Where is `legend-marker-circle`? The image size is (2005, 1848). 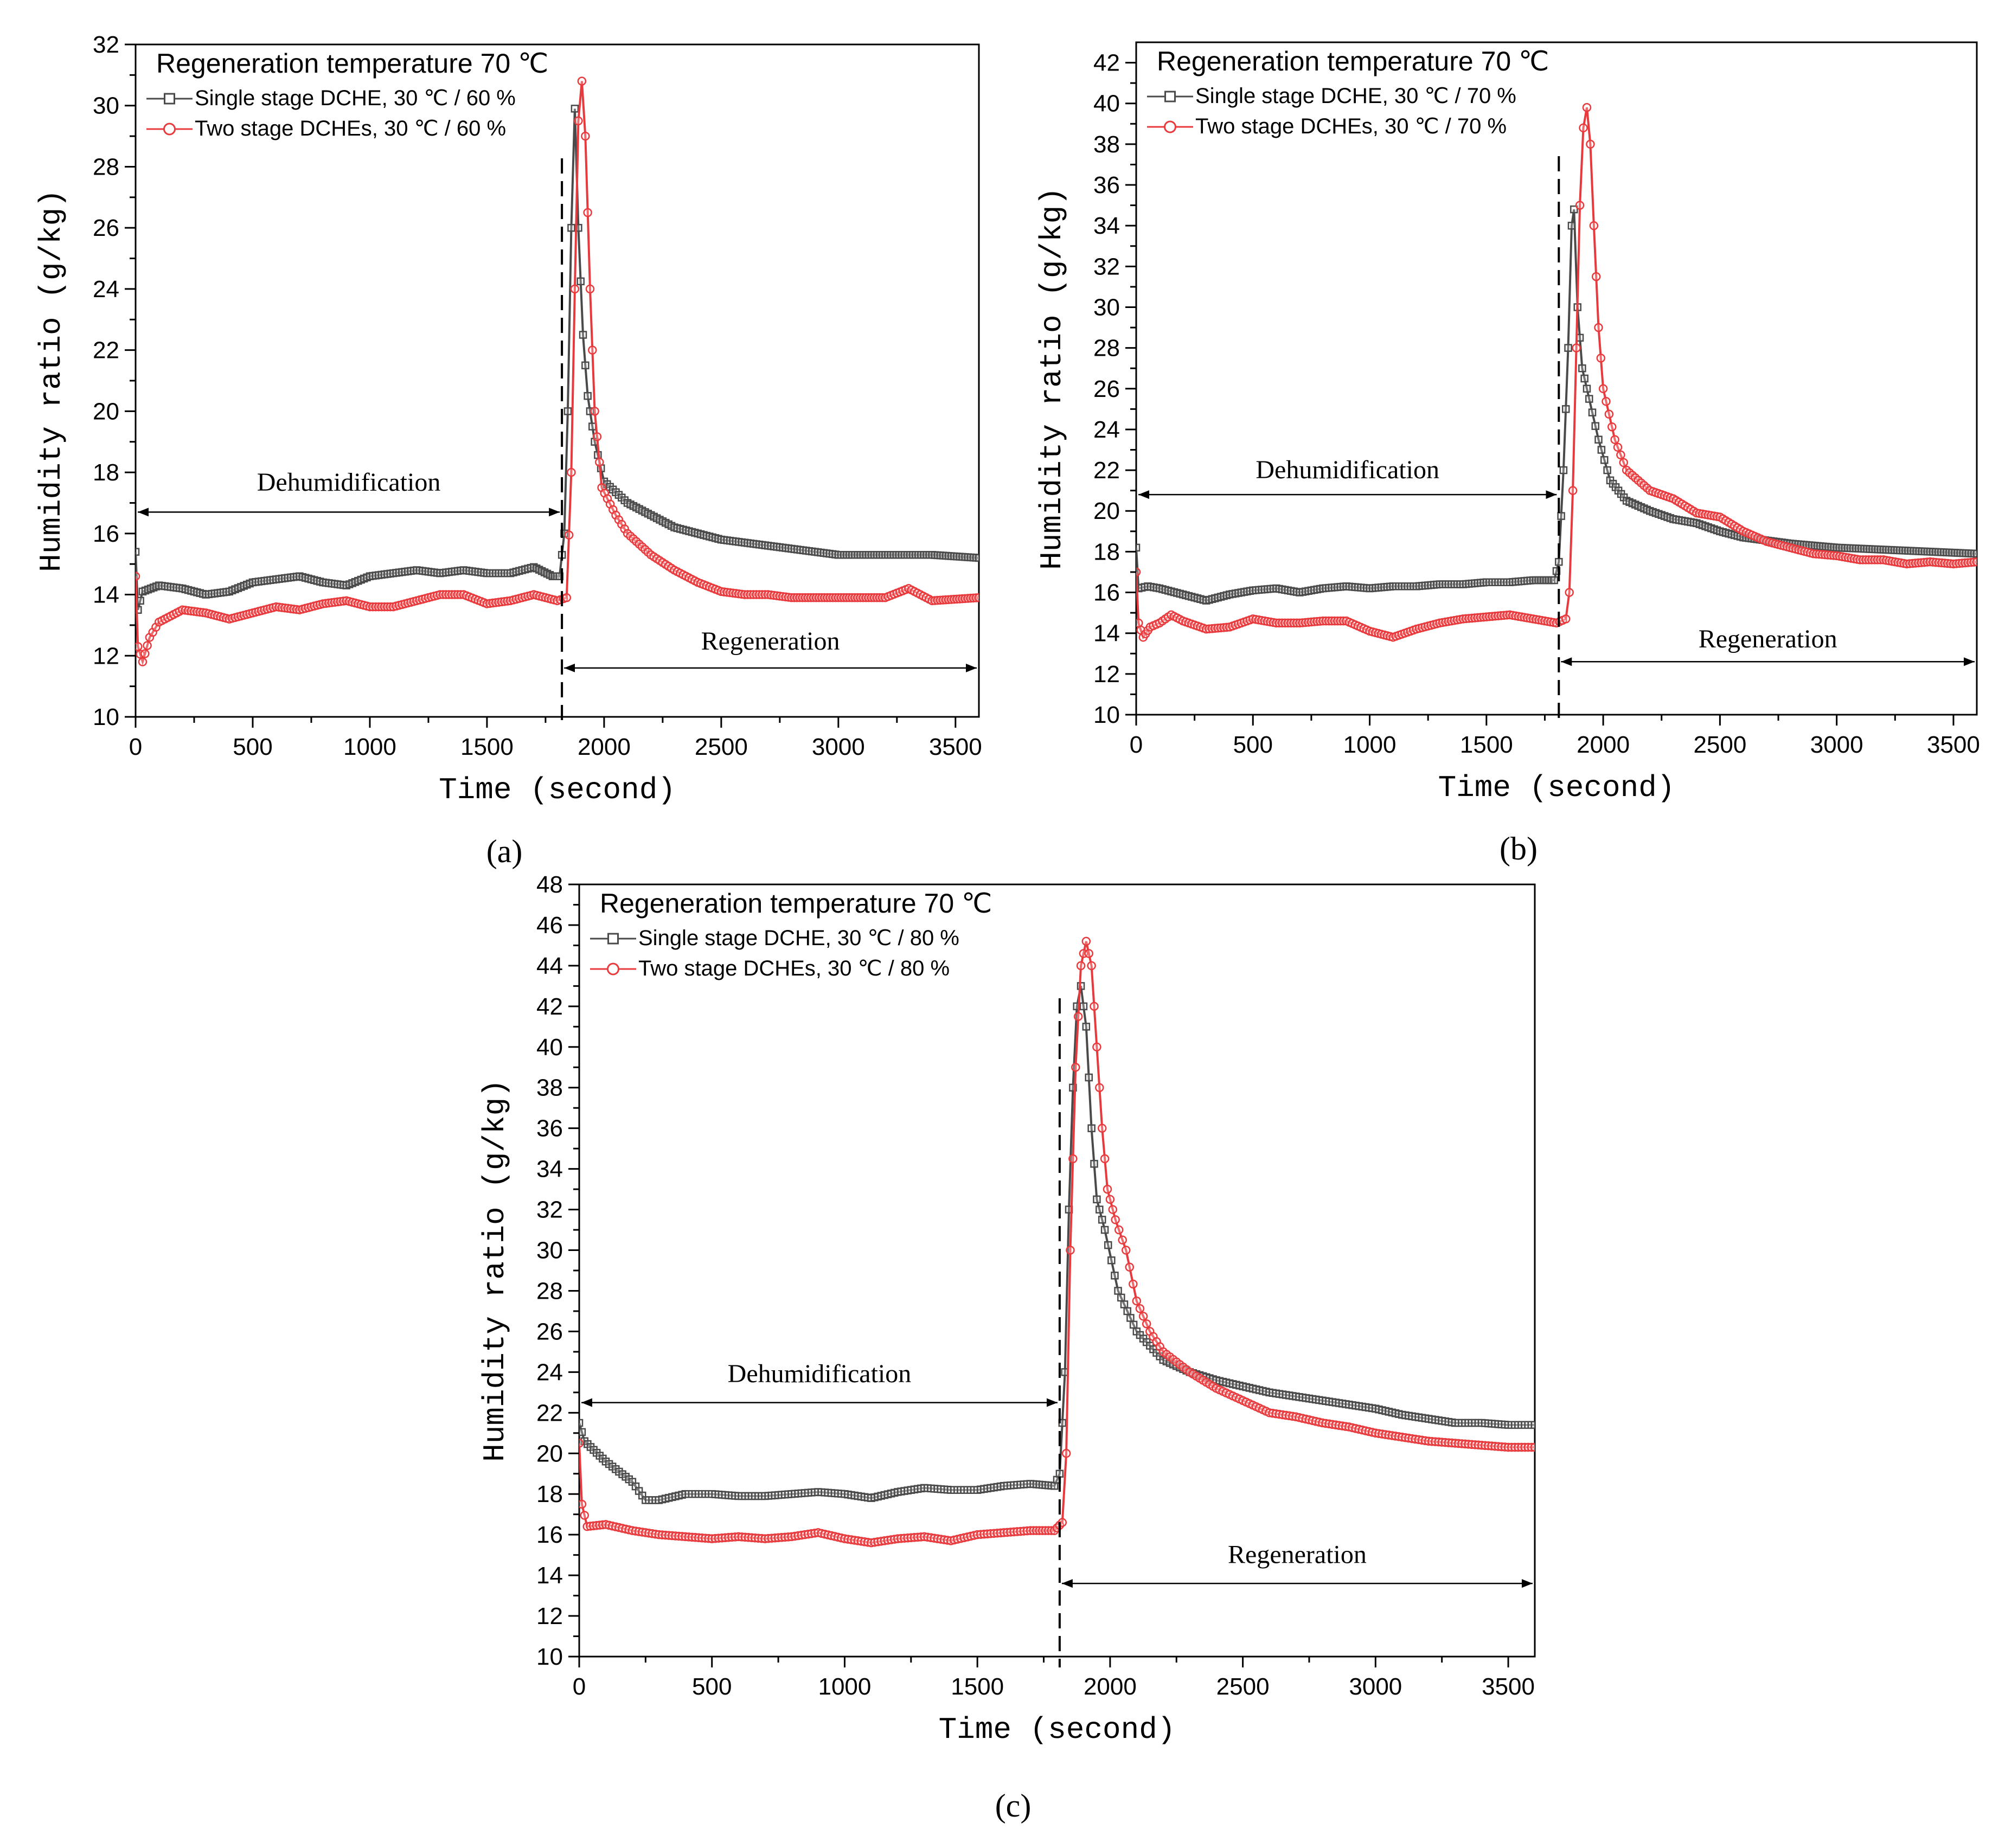 legend-marker-circle is located at coordinates (1170, 127).